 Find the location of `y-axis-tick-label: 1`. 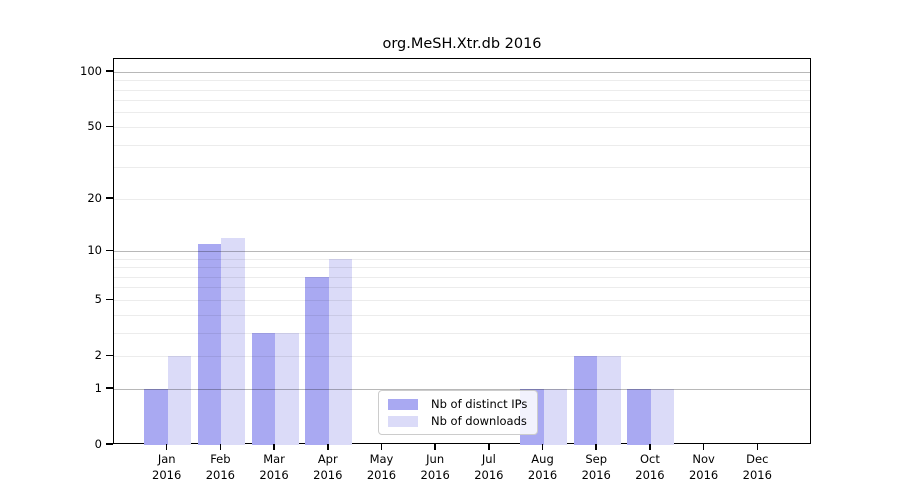

y-axis-tick-label: 1 is located at coordinates (98, 388).